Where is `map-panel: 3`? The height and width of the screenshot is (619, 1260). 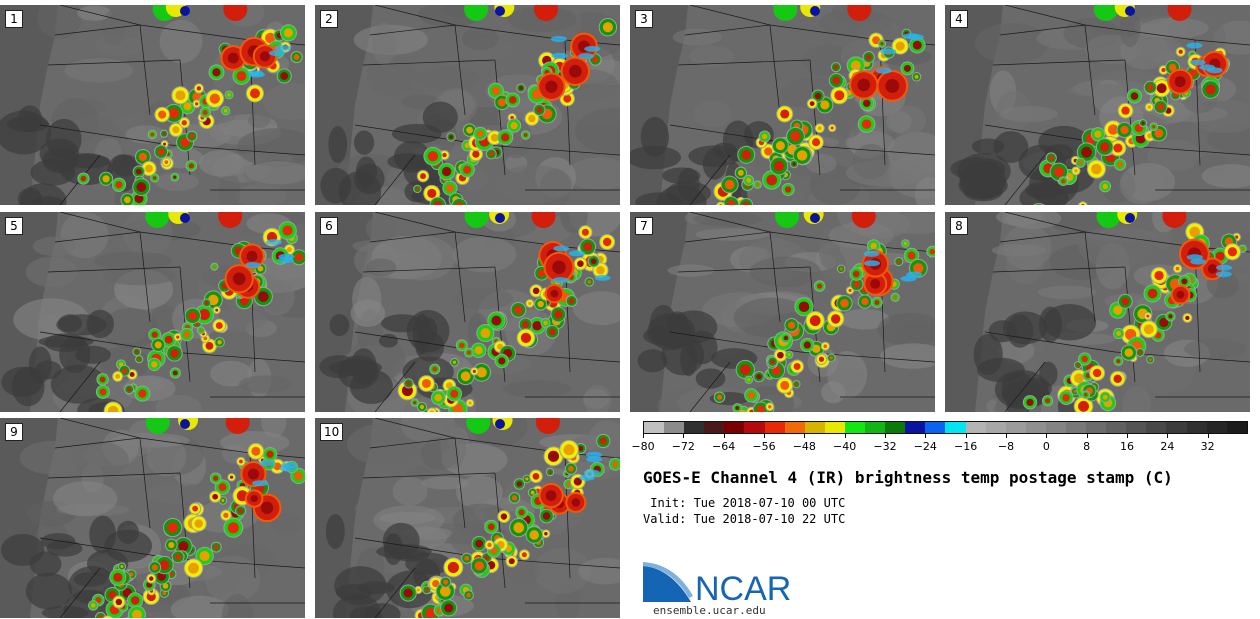
map-panel: 3 is located at coordinates (782, 105).